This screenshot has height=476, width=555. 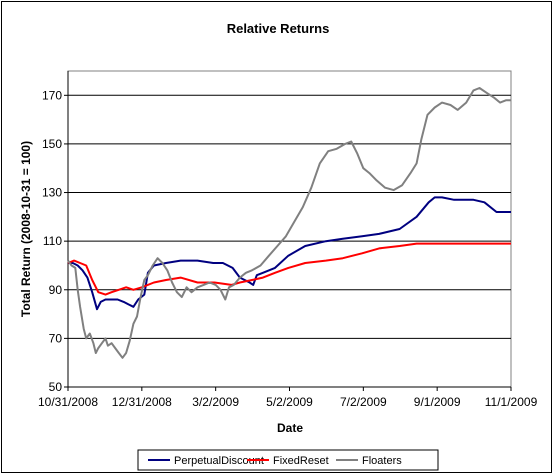 What do you see at coordinates (68, 402) in the screenshot?
I see `x-tick-label: 10/31/2008` at bounding box center [68, 402].